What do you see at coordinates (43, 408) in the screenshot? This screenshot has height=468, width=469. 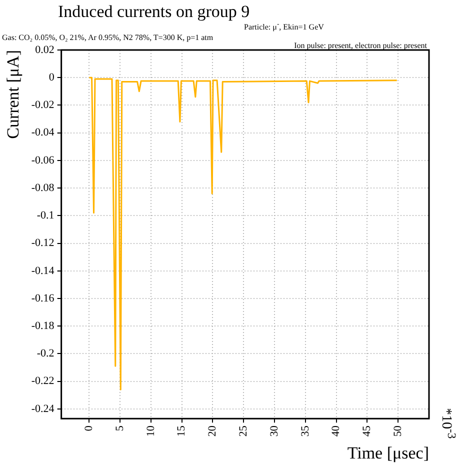 I see `y-tick-label: -0.24` at bounding box center [43, 408].